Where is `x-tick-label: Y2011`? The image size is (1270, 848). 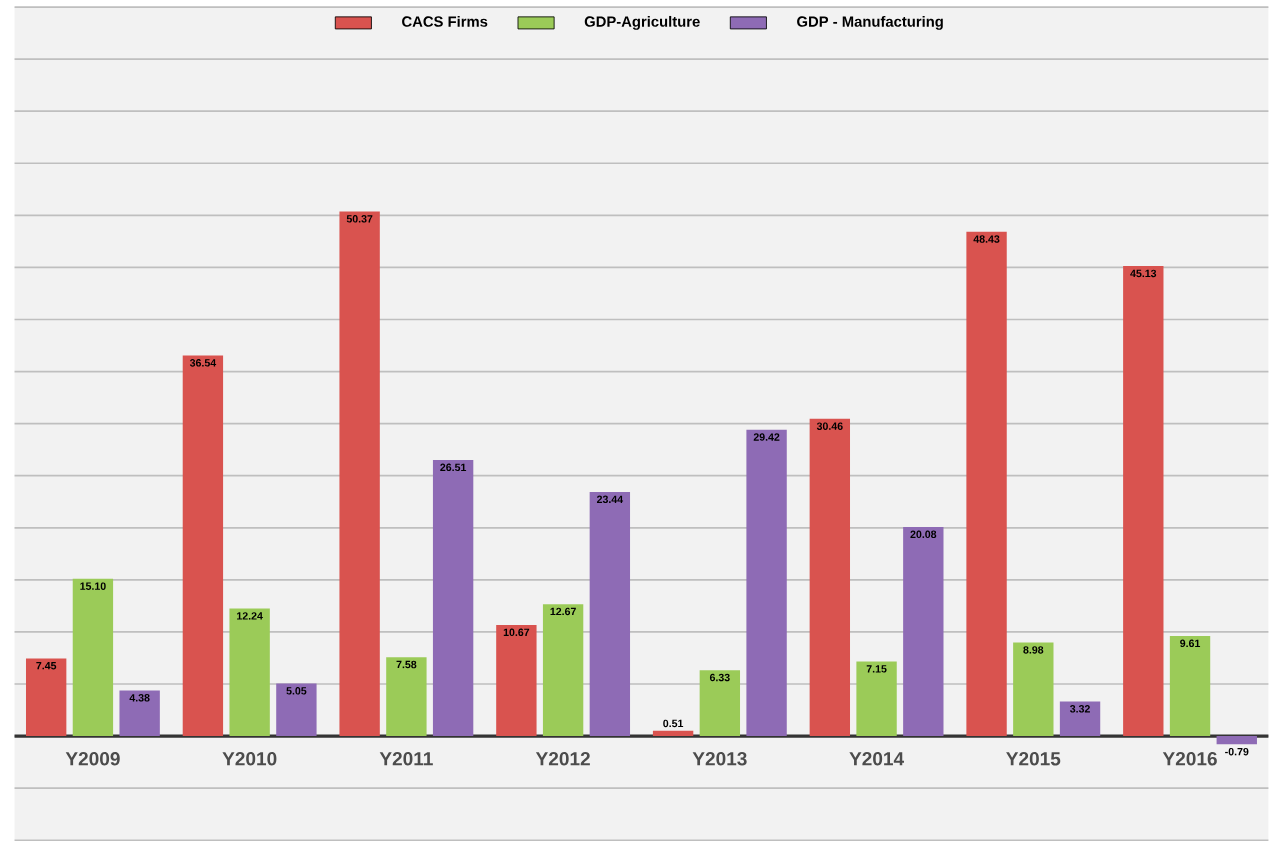
x-tick-label: Y2011 is located at coordinates (406, 759).